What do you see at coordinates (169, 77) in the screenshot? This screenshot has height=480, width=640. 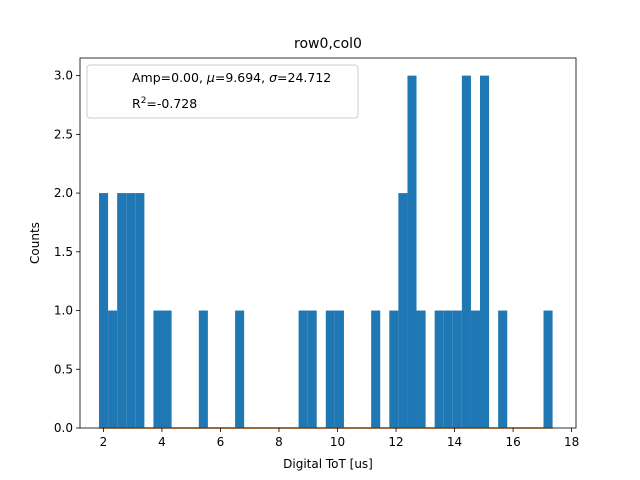 I see `legend-amp-text: Amp=0.00,` at bounding box center [169, 77].